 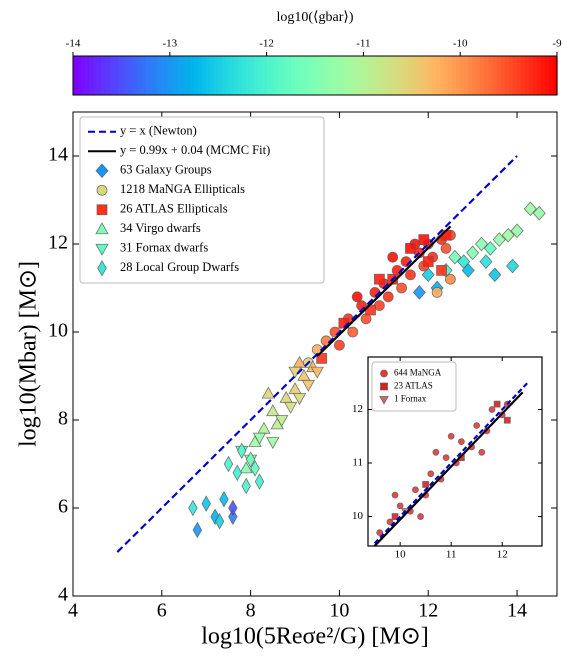 I want to click on fit-line, so click(x=384, y=291).